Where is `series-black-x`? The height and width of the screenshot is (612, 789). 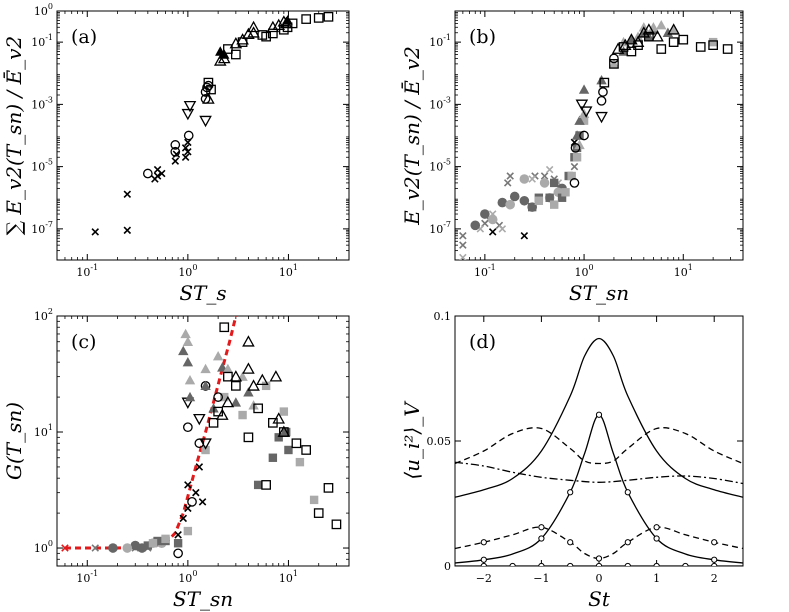
series-black-x is located at coordinates (190, 501).